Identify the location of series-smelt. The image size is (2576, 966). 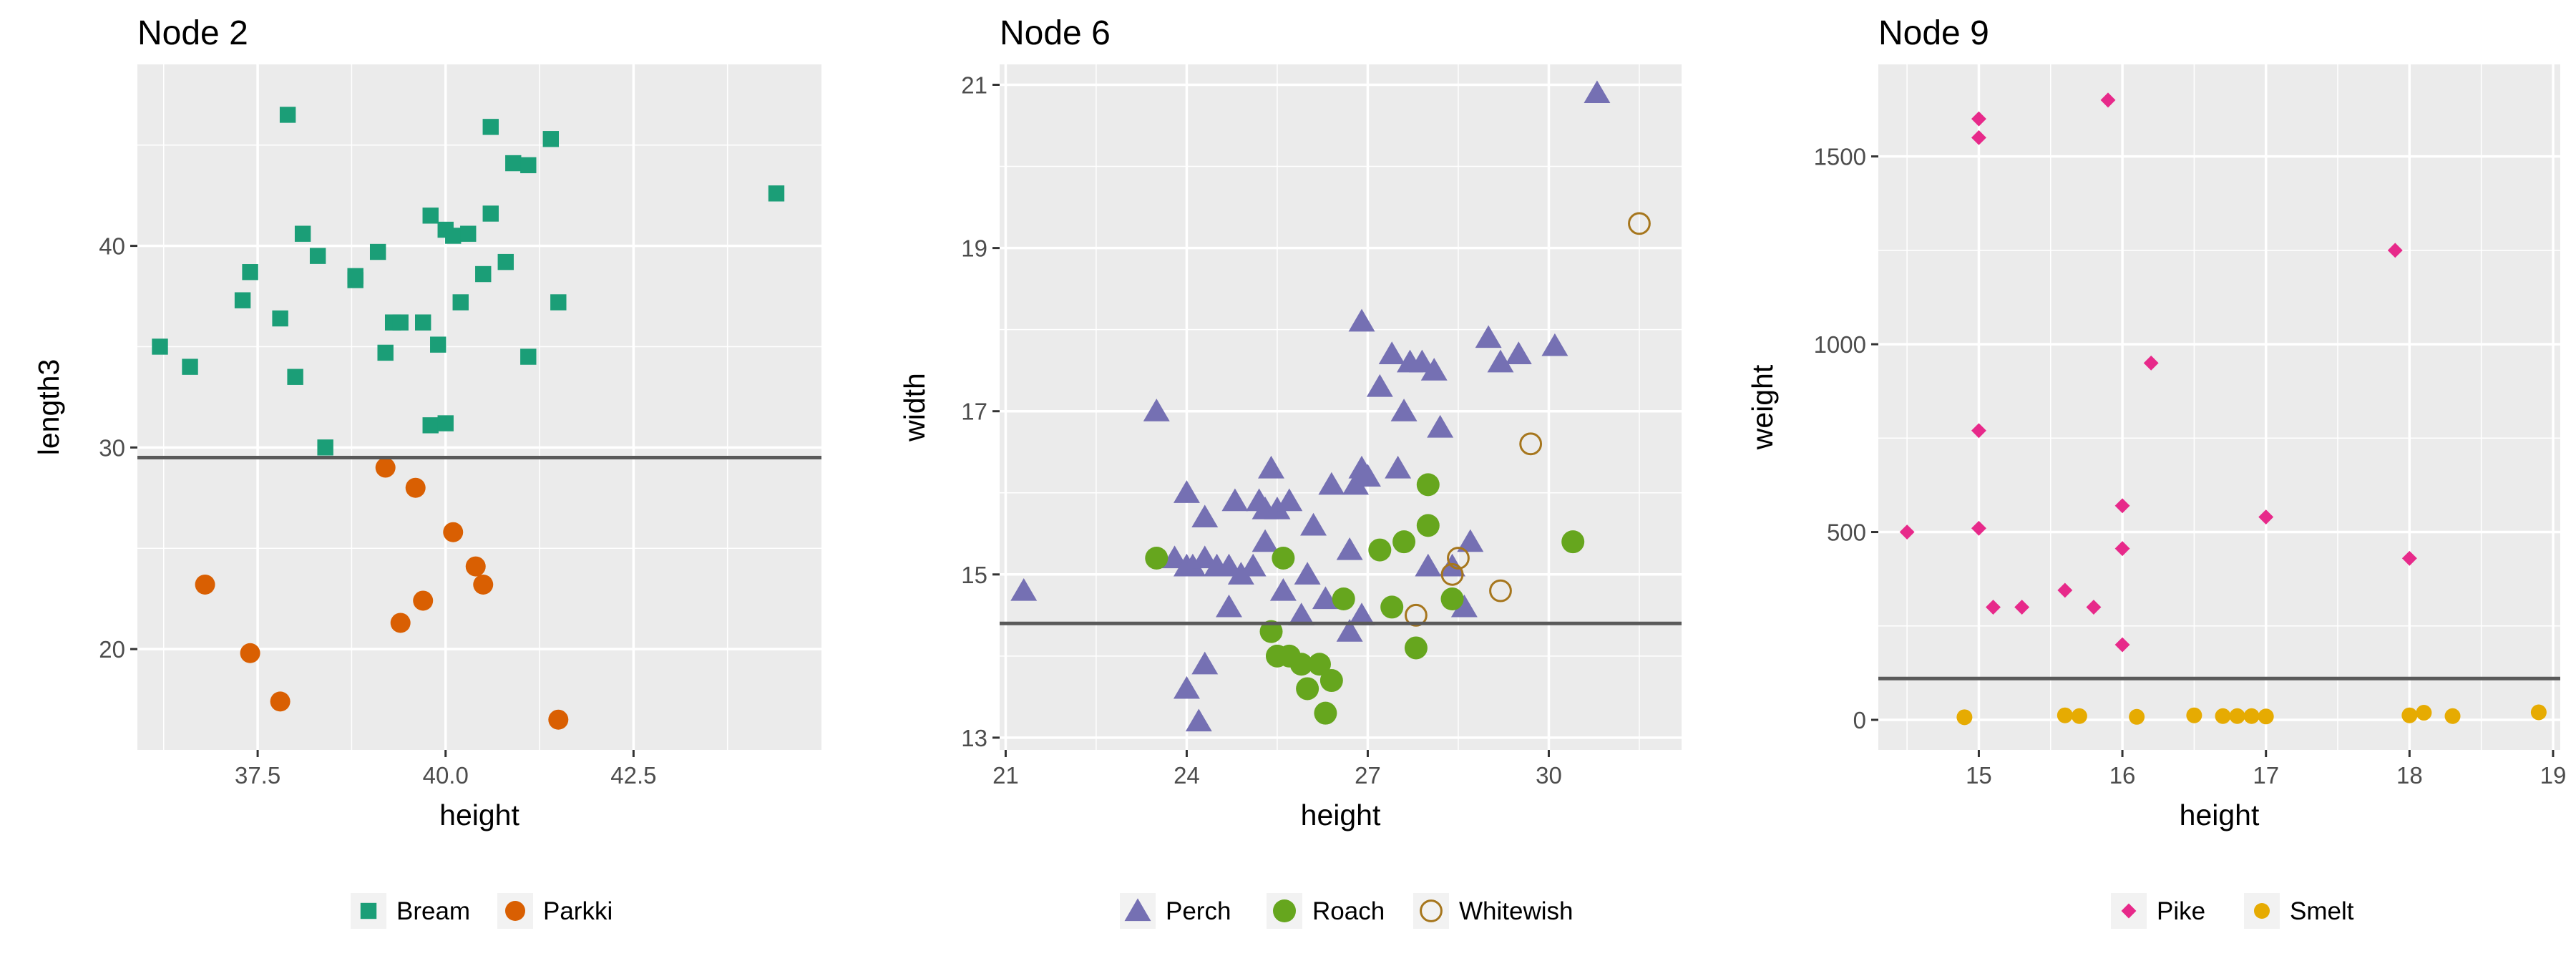
(2251, 715).